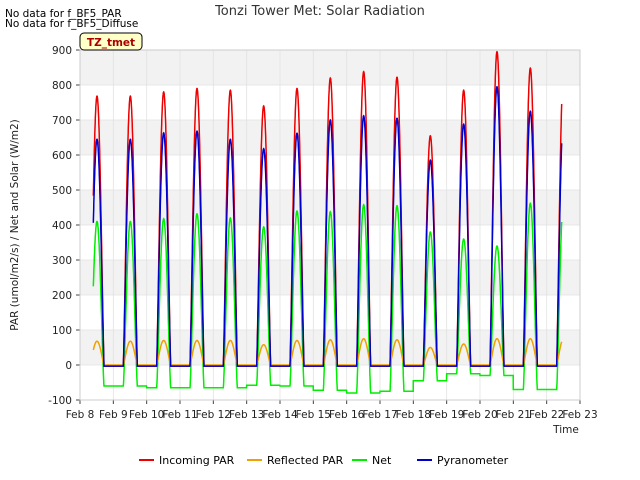 The height and width of the screenshot is (480, 640). I want to click on x-tick-label: Feb 10, so click(146, 415).